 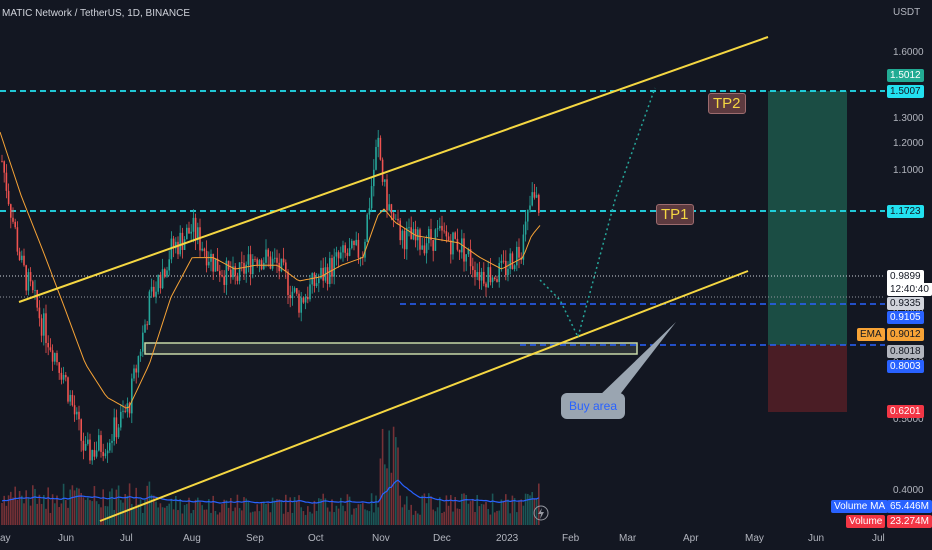 I want to click on tp2-label: TP2, so click(x=727, y=103).